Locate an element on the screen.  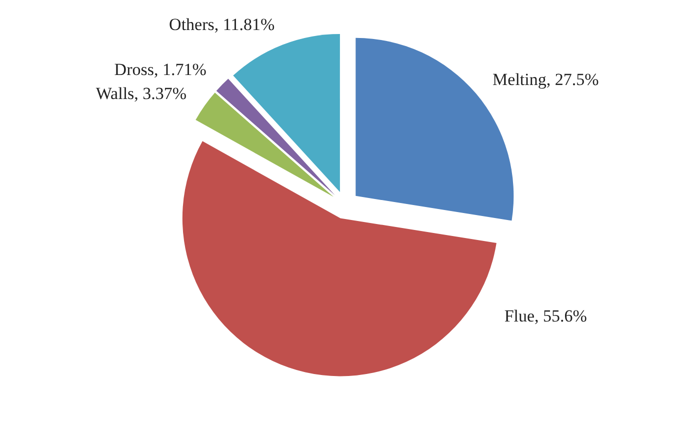
data-label: , 1.71% is located at coordinates (180, 70).